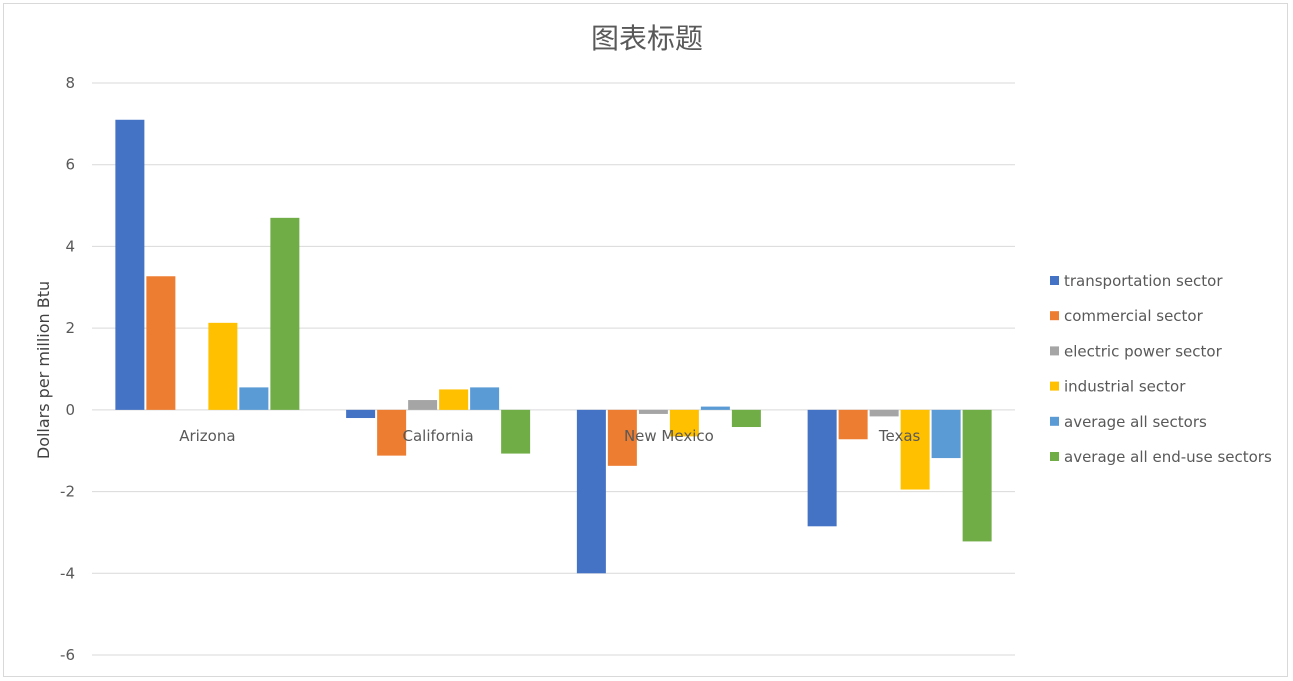 Image resolution: width=1293 pixels, height=681 pixels. Describe the element at coordinates (899, 436) in the screenshot. I see `category-label: Texas` at that location.